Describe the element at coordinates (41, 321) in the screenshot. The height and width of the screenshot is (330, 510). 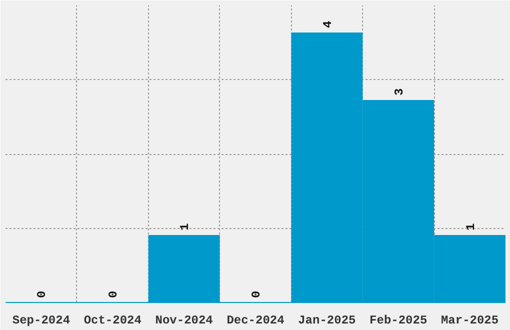
I see `x-tick-label: Sep-2024` at that location.